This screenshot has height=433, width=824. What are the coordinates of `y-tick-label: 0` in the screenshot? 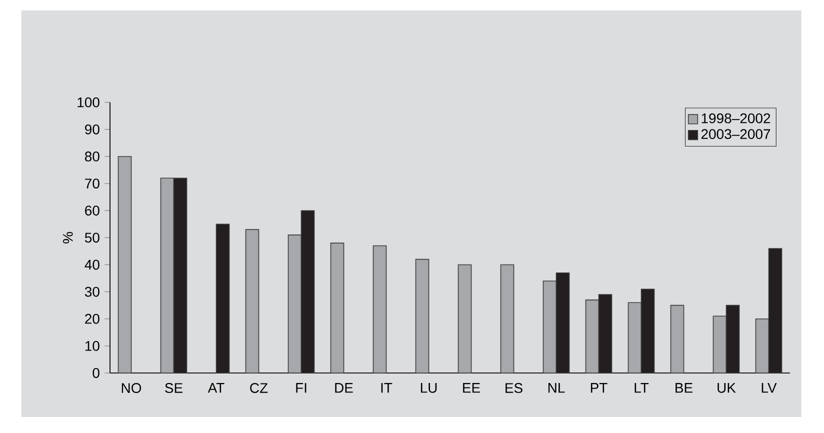 It's located at (96, 373).